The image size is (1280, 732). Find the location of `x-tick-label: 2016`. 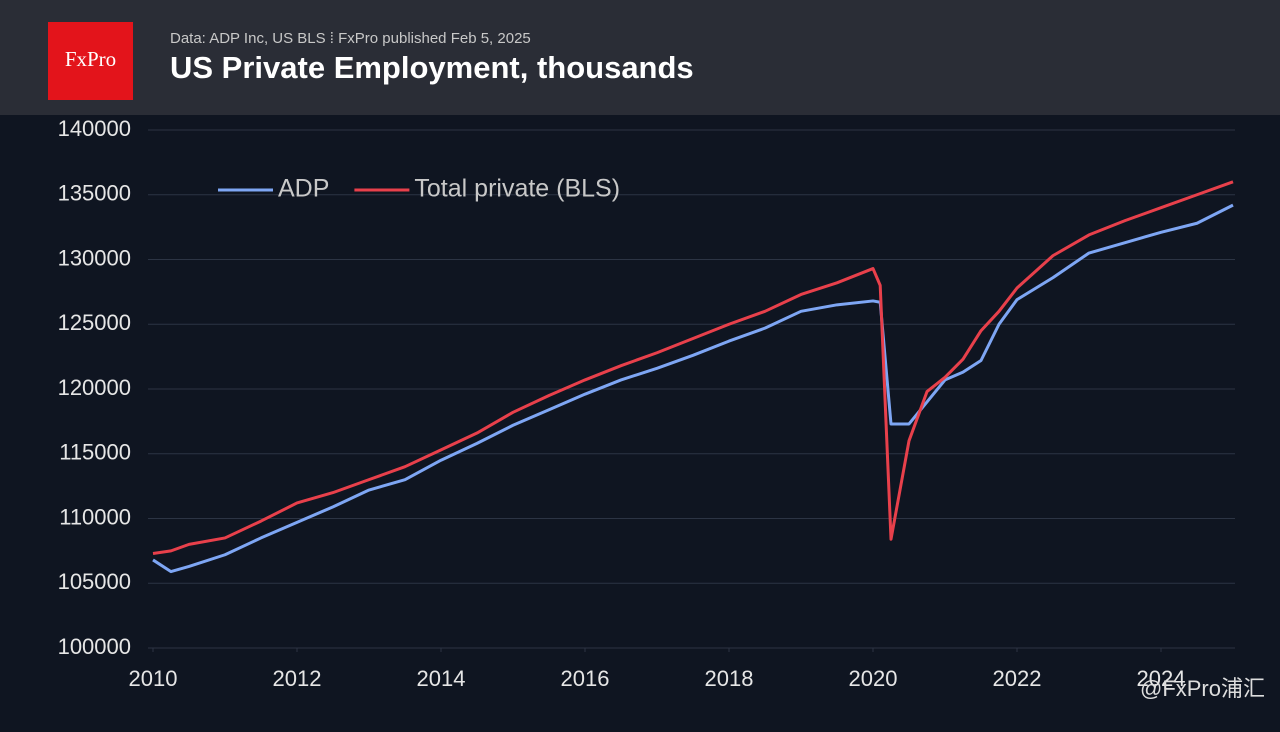

x-tick-label: 2016 is located at coordinates (585, 678).